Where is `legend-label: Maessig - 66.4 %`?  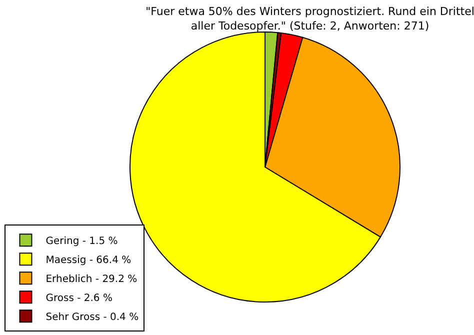 legend-label: Maessig - 66.4 % is located at coordinates (89, 260).